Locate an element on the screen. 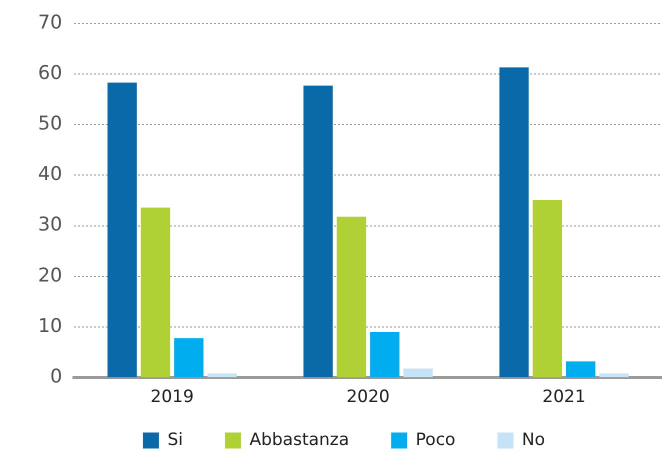  y-tick-label: 50 is located at coordinates (50, 123).